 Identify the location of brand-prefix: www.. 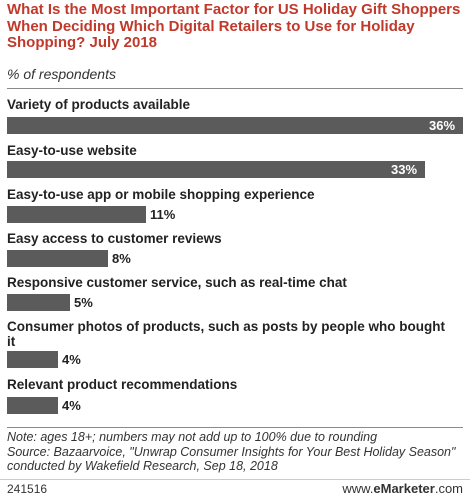
(358, 488).